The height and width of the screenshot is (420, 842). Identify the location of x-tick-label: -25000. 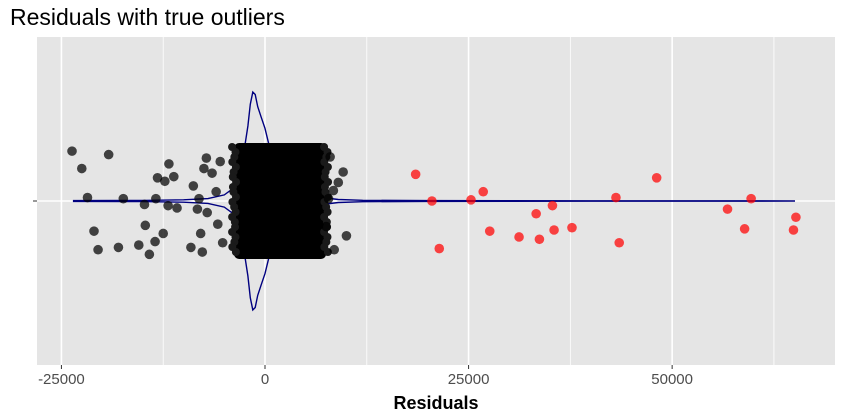
(61, 379).